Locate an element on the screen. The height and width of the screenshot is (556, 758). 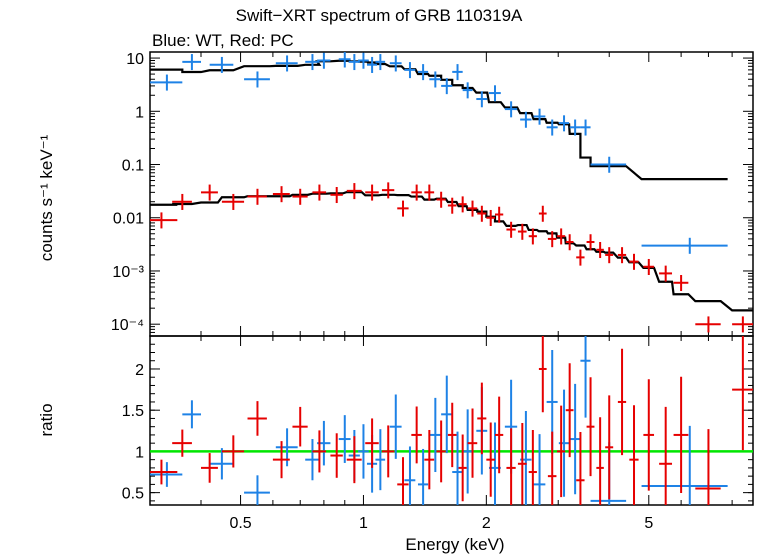
x-tick-label: 2 is located at coordinates (486, 523).